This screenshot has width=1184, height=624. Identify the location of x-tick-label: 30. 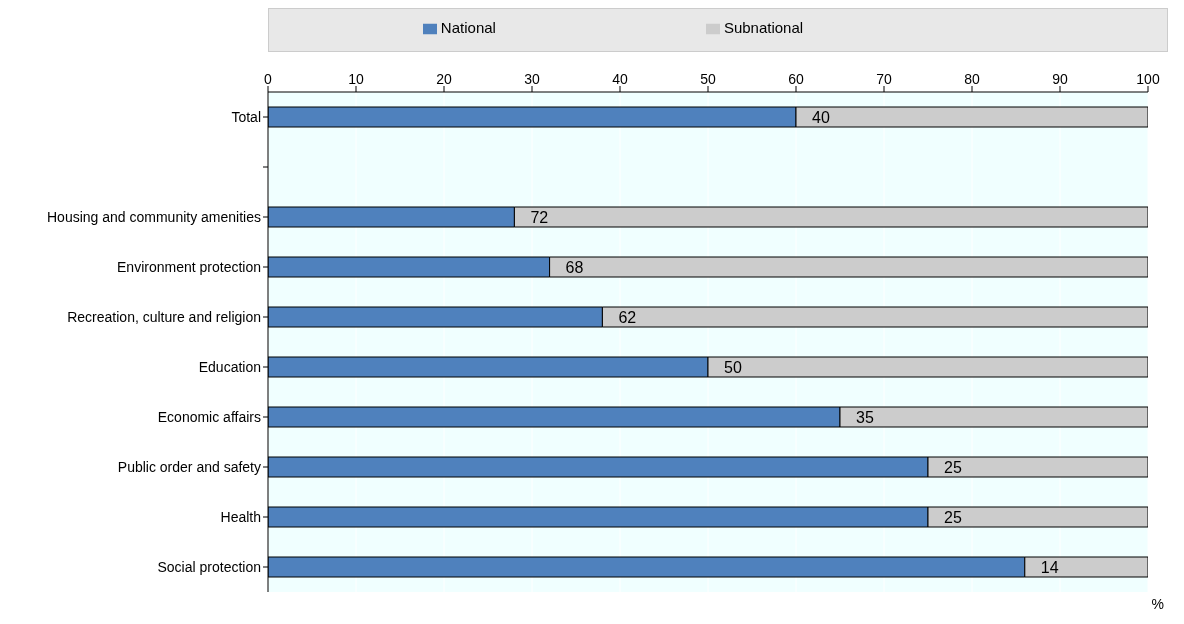
(532, 79).